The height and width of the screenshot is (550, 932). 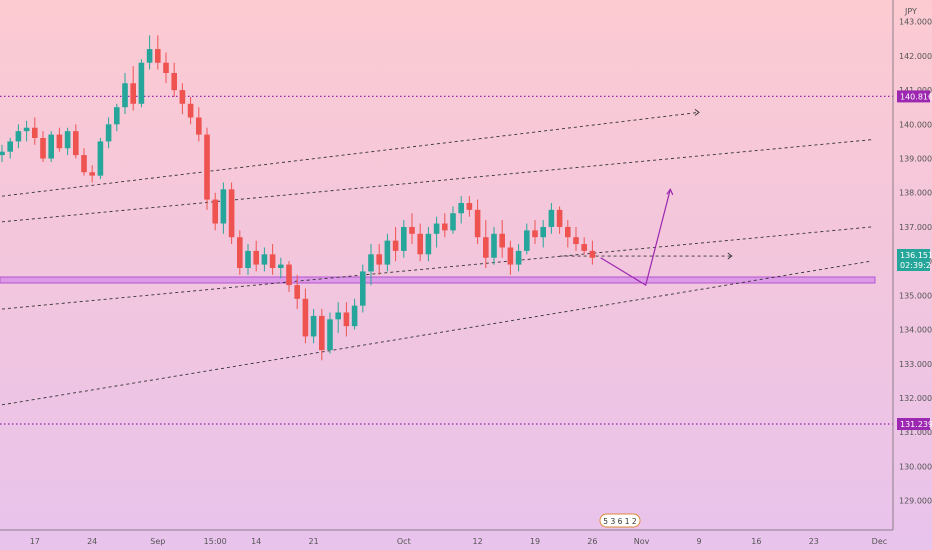 What do you see at coordinates (910, 11) in the screenshot?
I see `currency-label: JPY` at bounding box center [910, 11].